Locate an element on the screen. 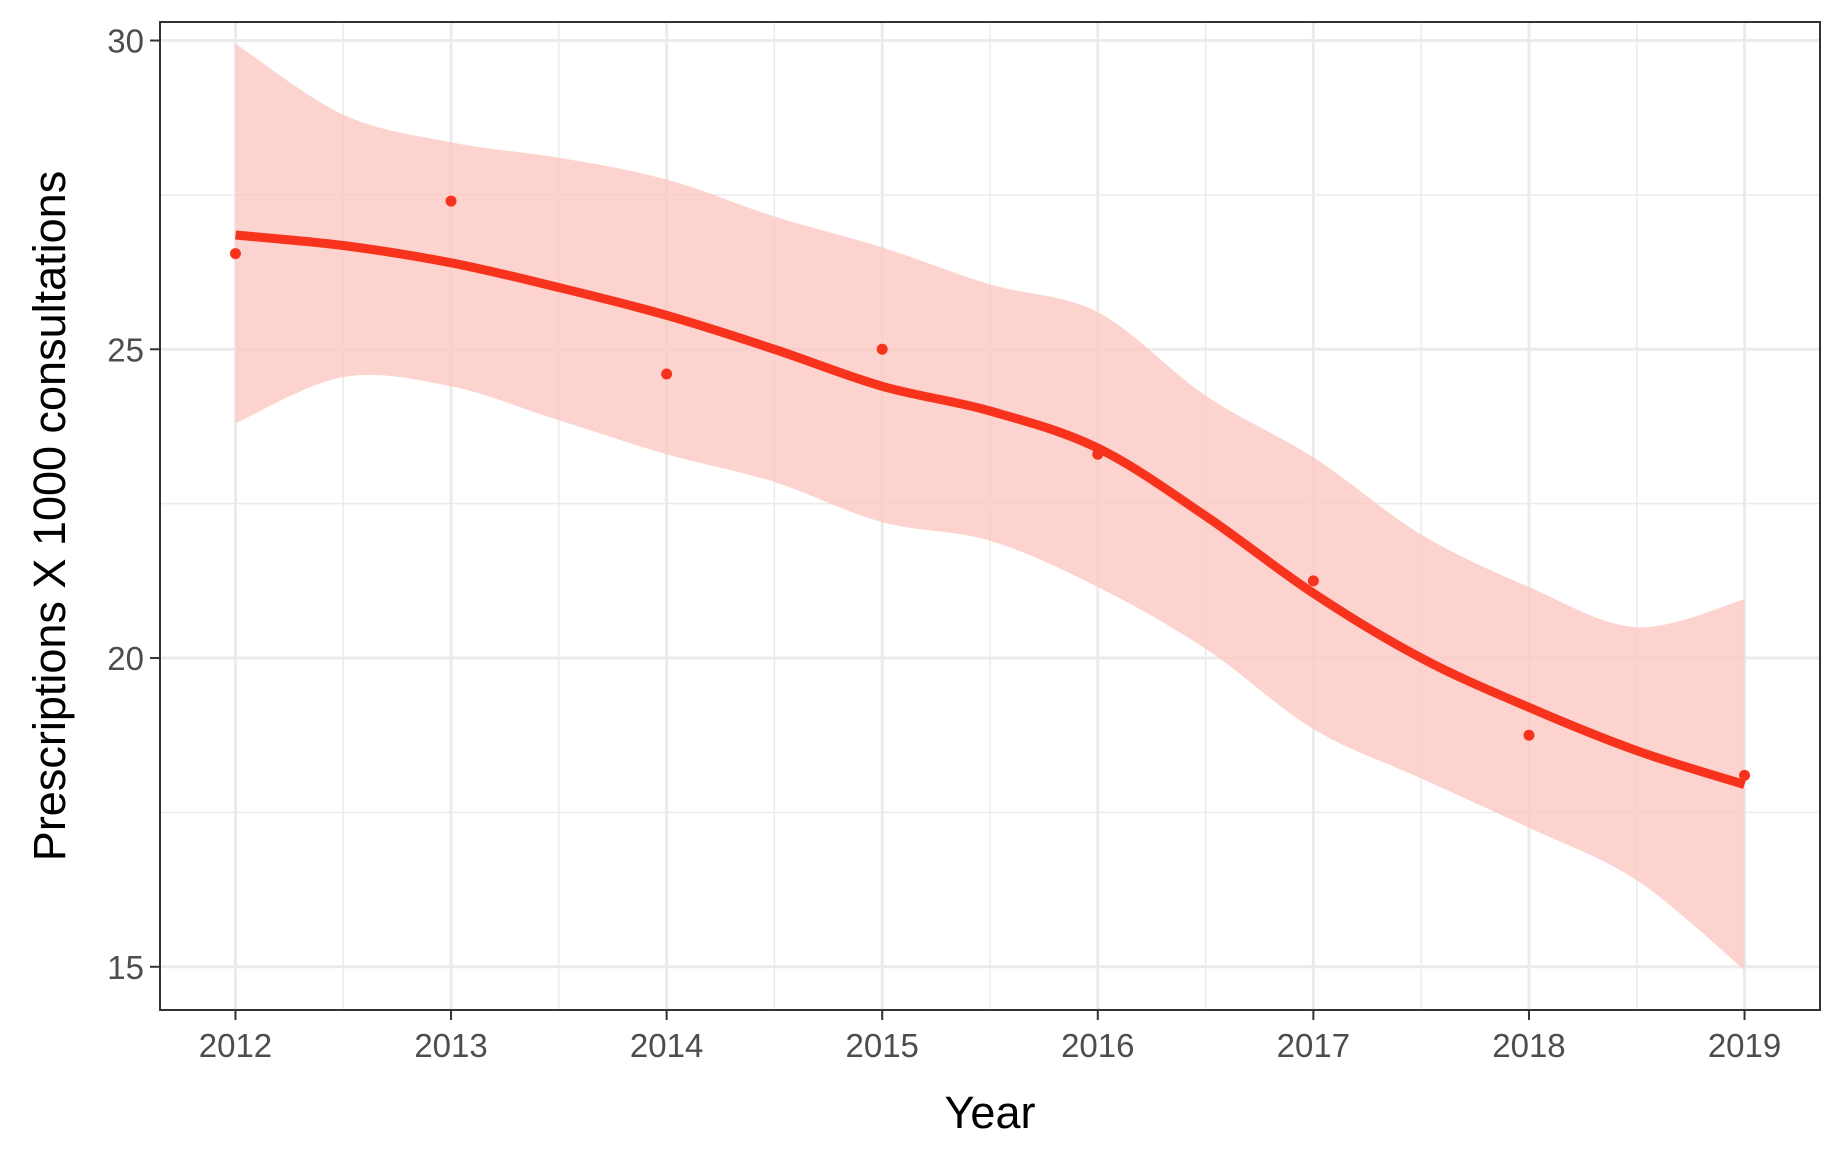 This screenshot has height=1158, width=1848. y-tick-label: 15 is located at coordinates (125, 967).